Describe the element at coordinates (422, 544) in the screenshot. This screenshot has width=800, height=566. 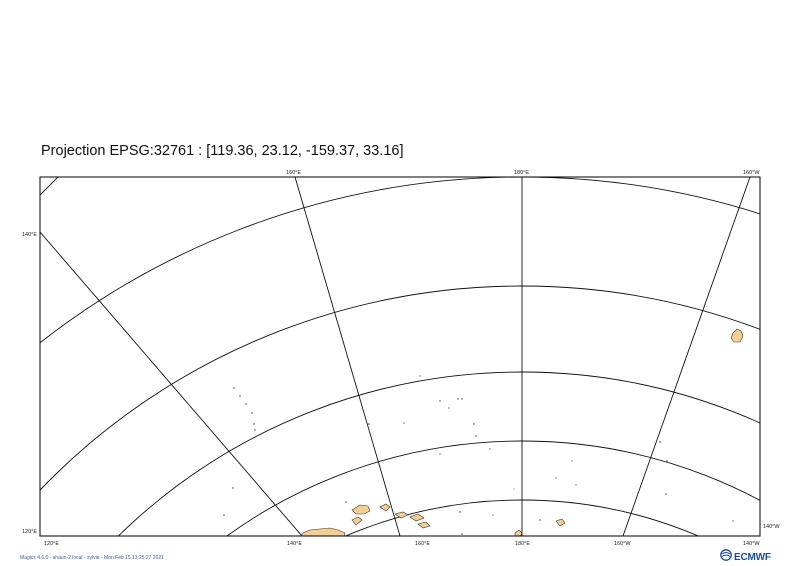
I see `bottom-lon-label: 160°E` at that location.